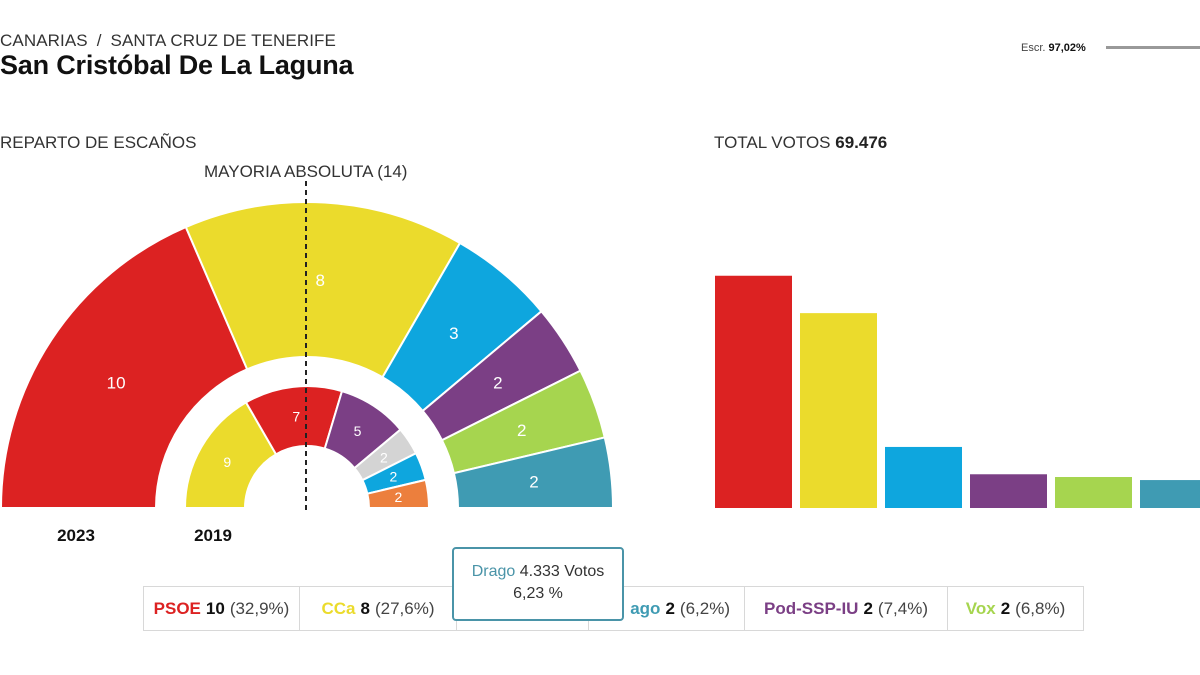 The height and width of the screenshot is (675, 1200). What do you see at coordinates (365, 608) in the screenshot?
I see `legend-party-seats: 8` at bounding box center [365, 608].